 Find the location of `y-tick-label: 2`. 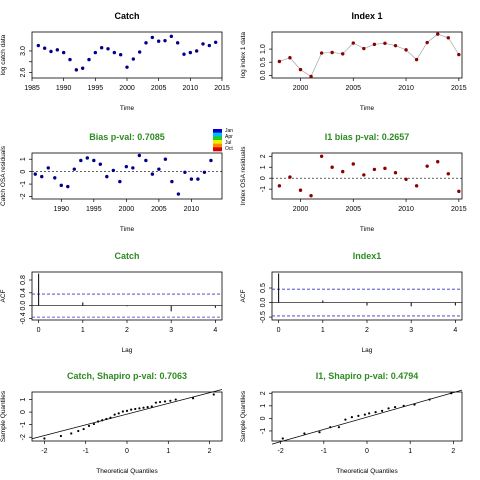

y-tick-label: 2 is located at coordinates (263, 393).